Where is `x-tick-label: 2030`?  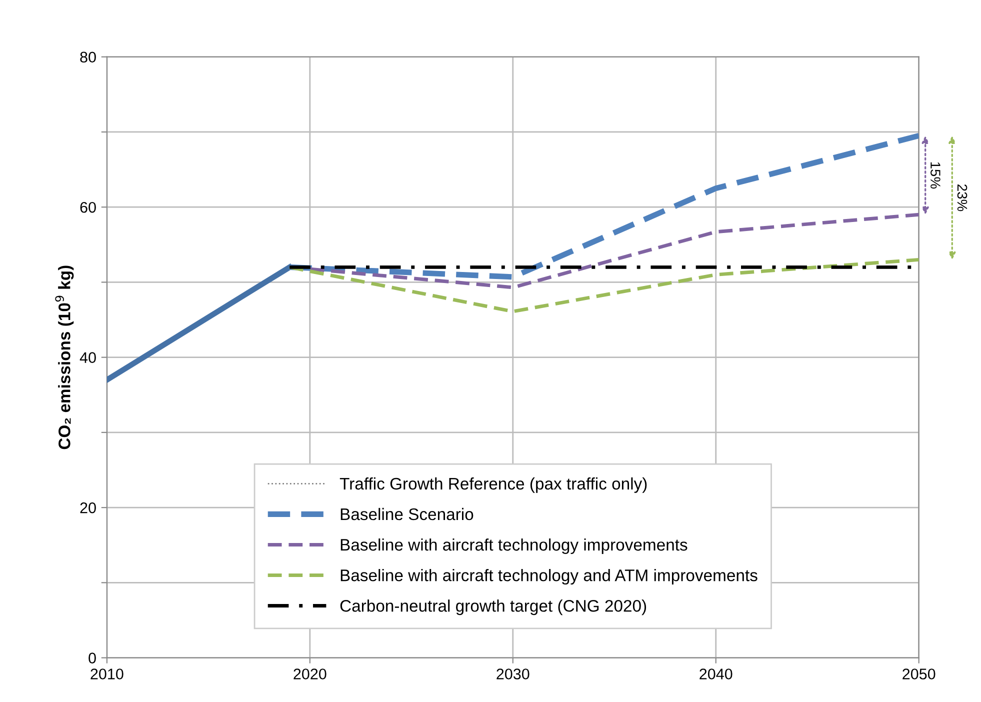 x-tick-label: 2030 is located at coordinates (513, 674).